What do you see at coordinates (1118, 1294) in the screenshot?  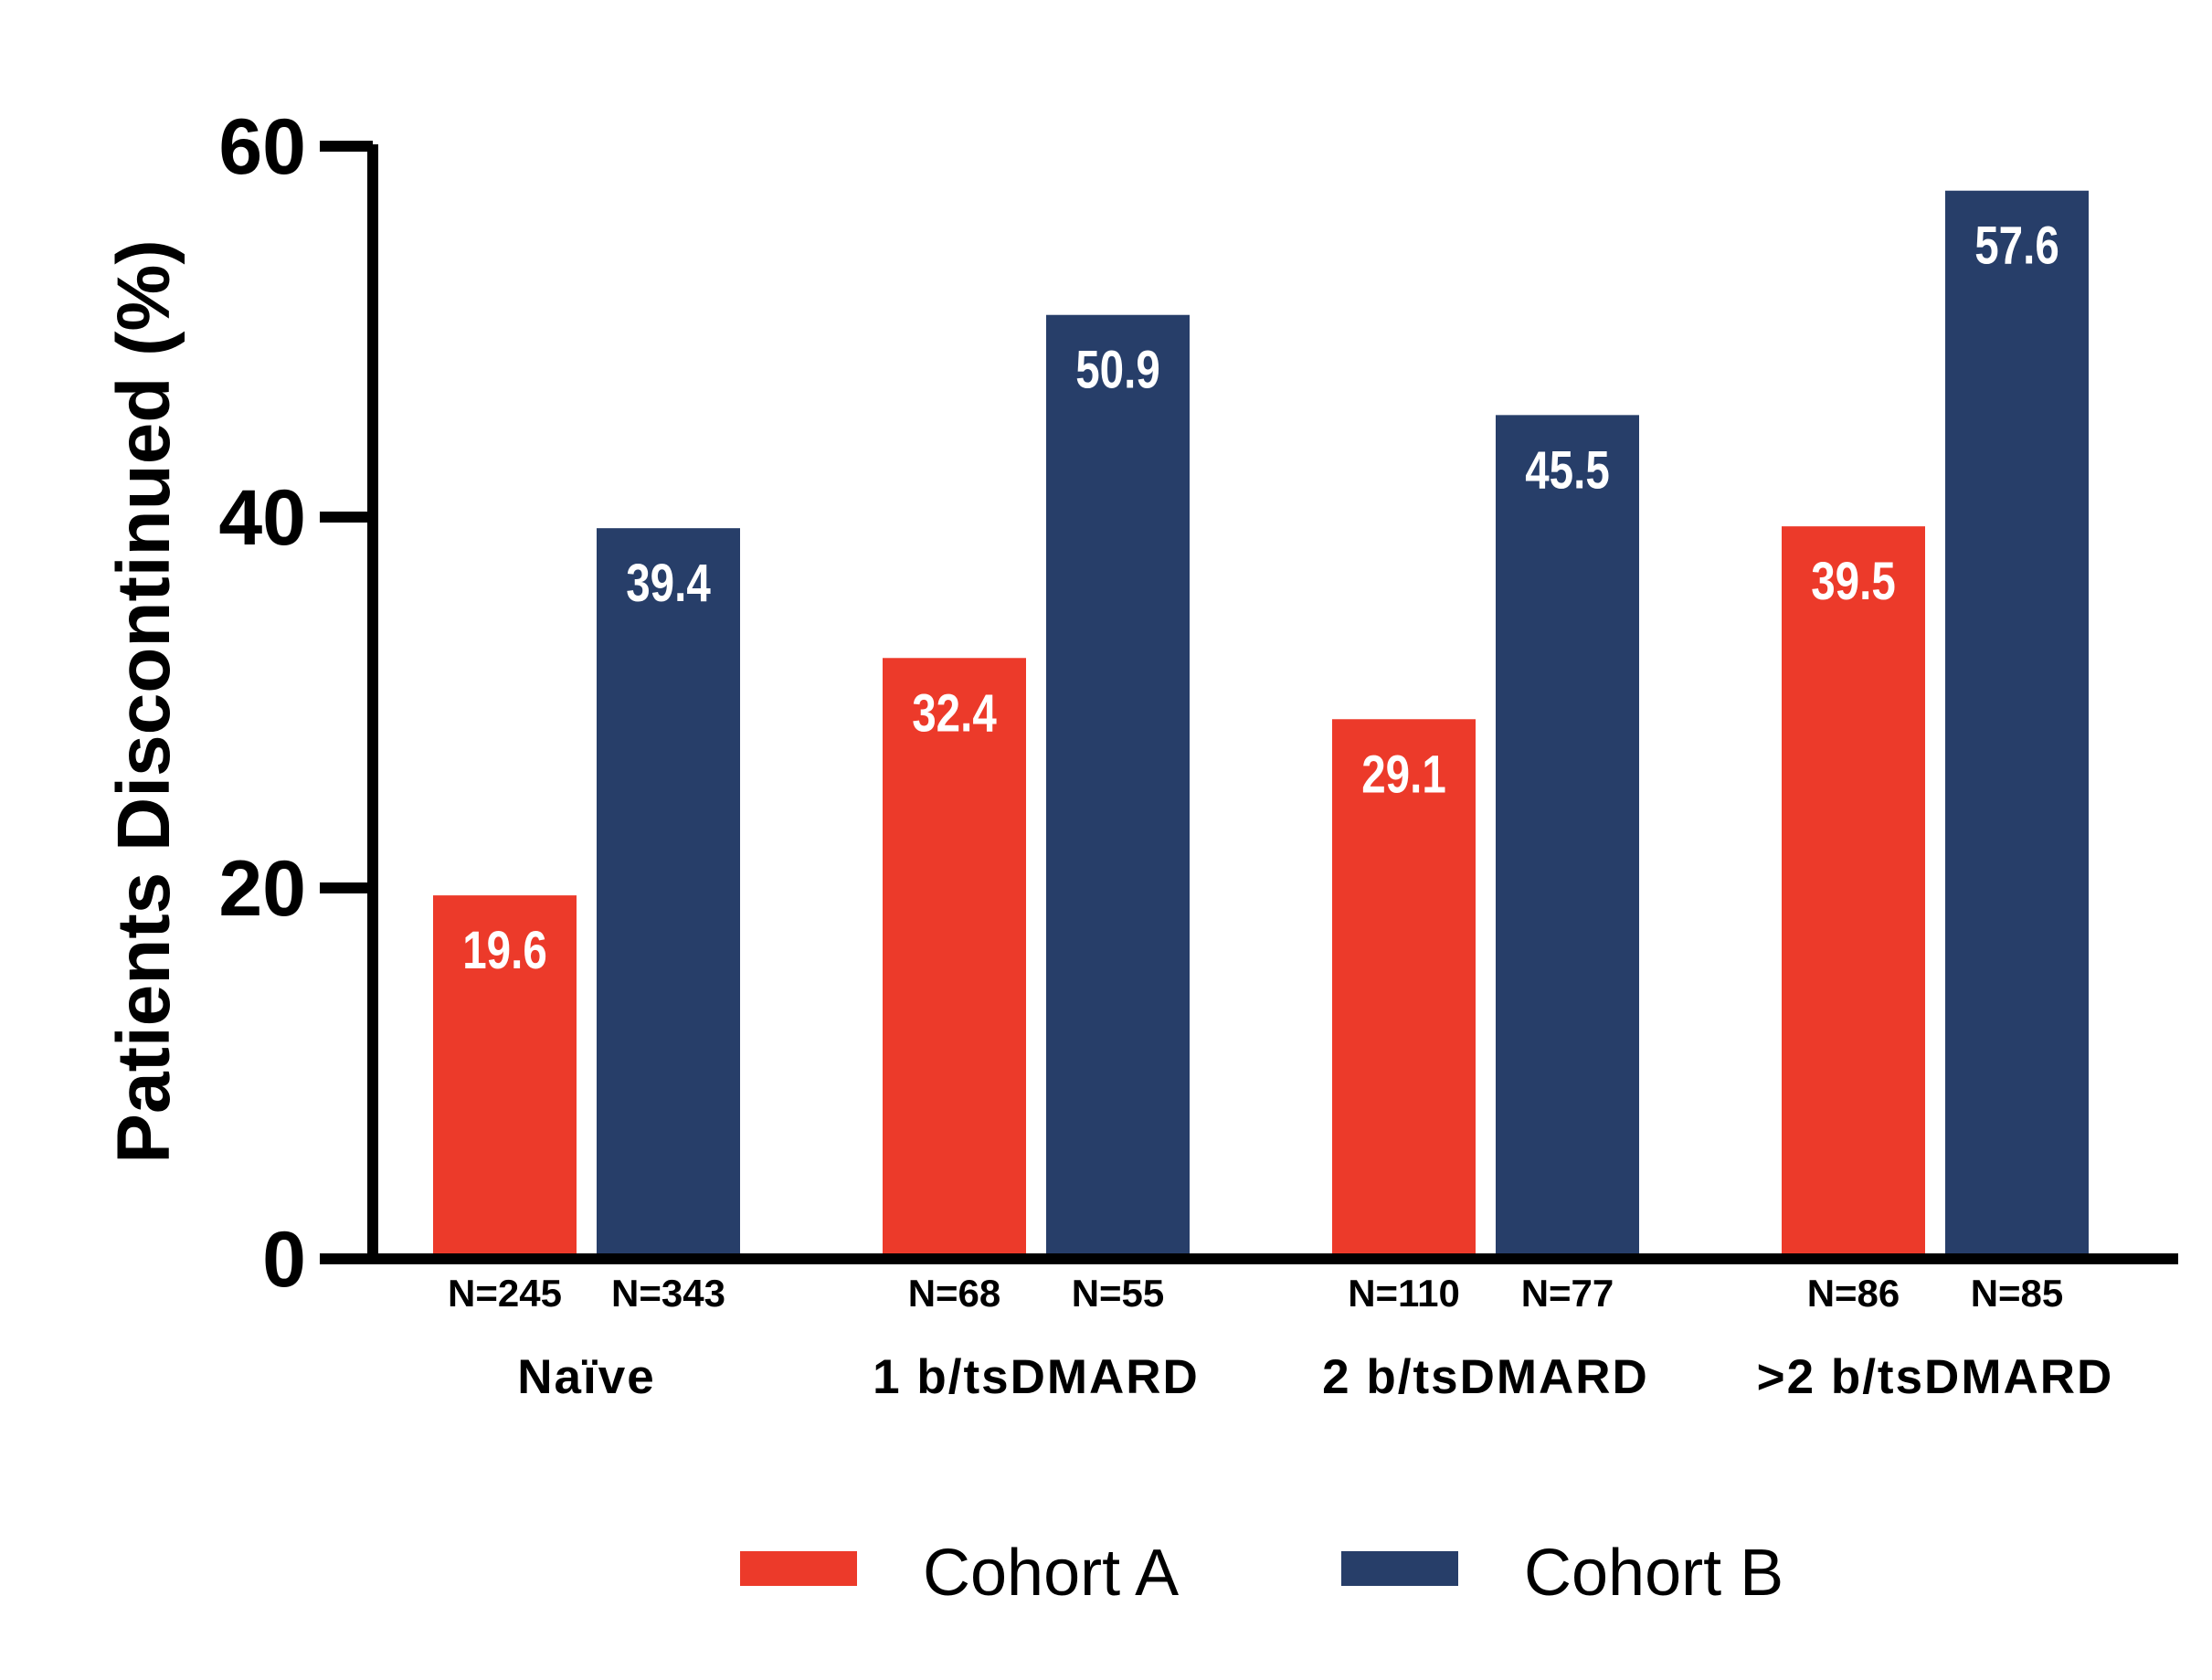 I see `sample-size-label: N=55` at bounding box center [1118, 1294].